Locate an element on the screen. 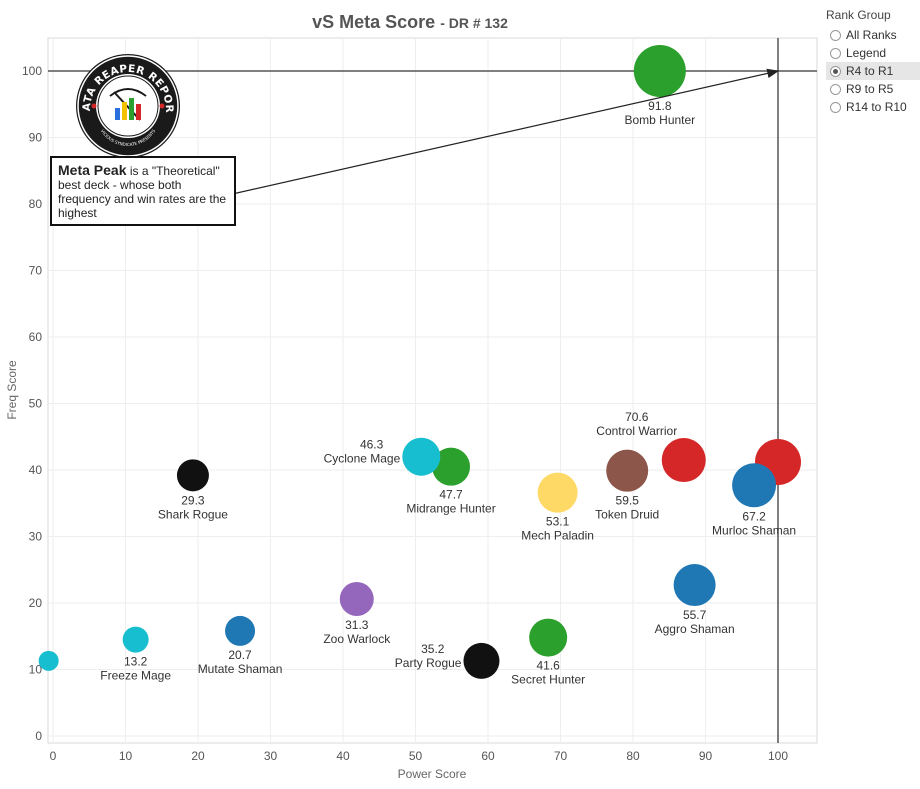 This screenshot has height=789, width=920. y-tick-label: 30 is located at coordinates (36, 537).